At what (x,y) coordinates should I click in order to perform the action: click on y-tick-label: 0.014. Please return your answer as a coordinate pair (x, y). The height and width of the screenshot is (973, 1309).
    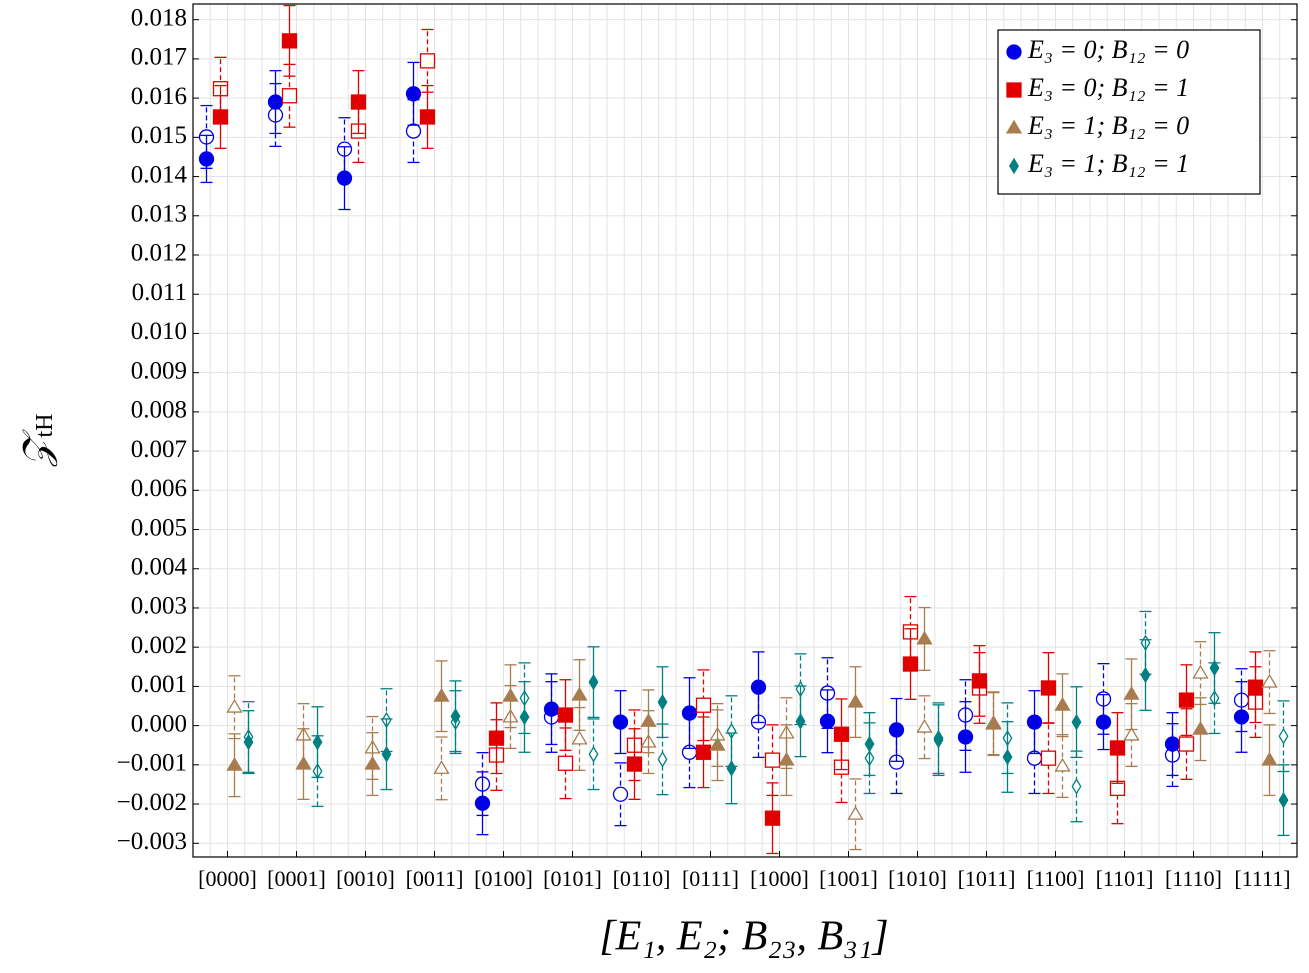
    Looking at the image, I should click on (159, 174).